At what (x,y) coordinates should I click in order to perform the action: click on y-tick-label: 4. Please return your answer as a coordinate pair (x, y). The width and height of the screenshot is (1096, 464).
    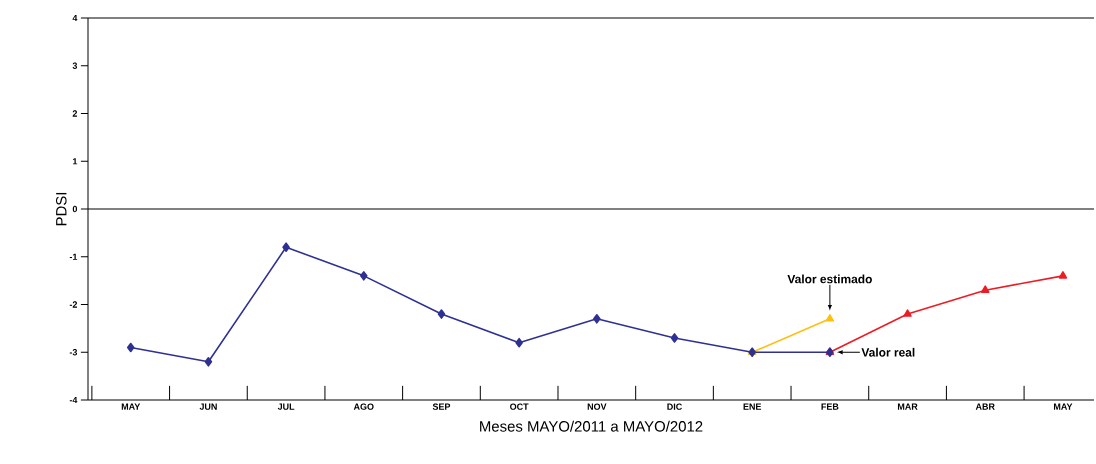
    Looking at the image, I should click on (75, 18).